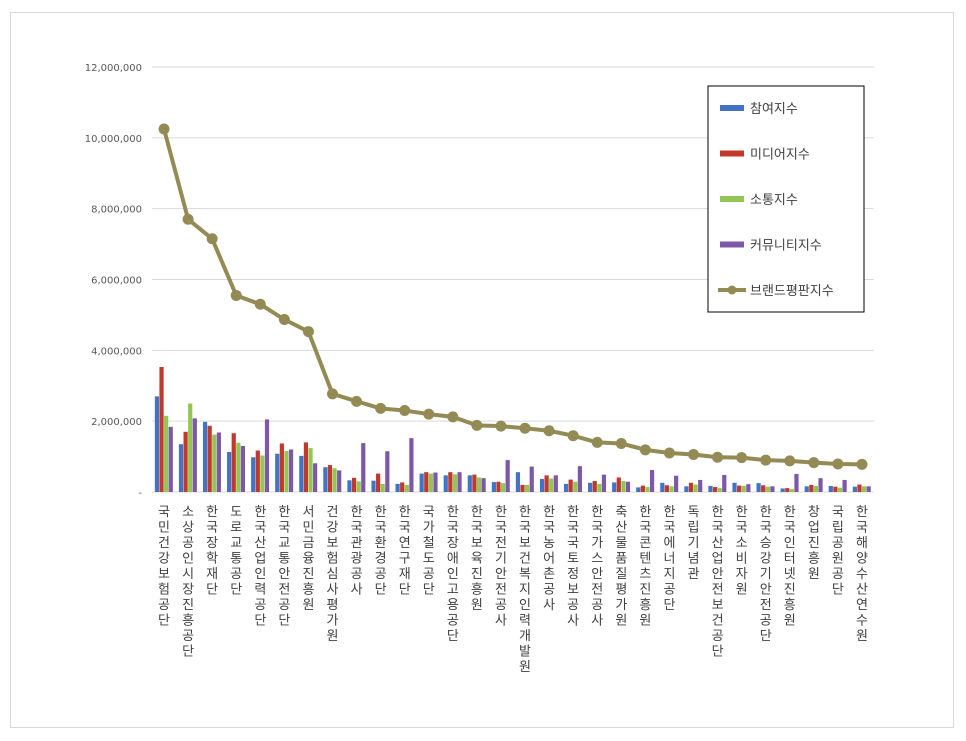 Image resolution: width=966 pixels, height=741 pixels. What do you see at coordinates (113, 139) in the screenshot?
I see `y-tick-label: 10,000,000` at bounding box center [113, 139].